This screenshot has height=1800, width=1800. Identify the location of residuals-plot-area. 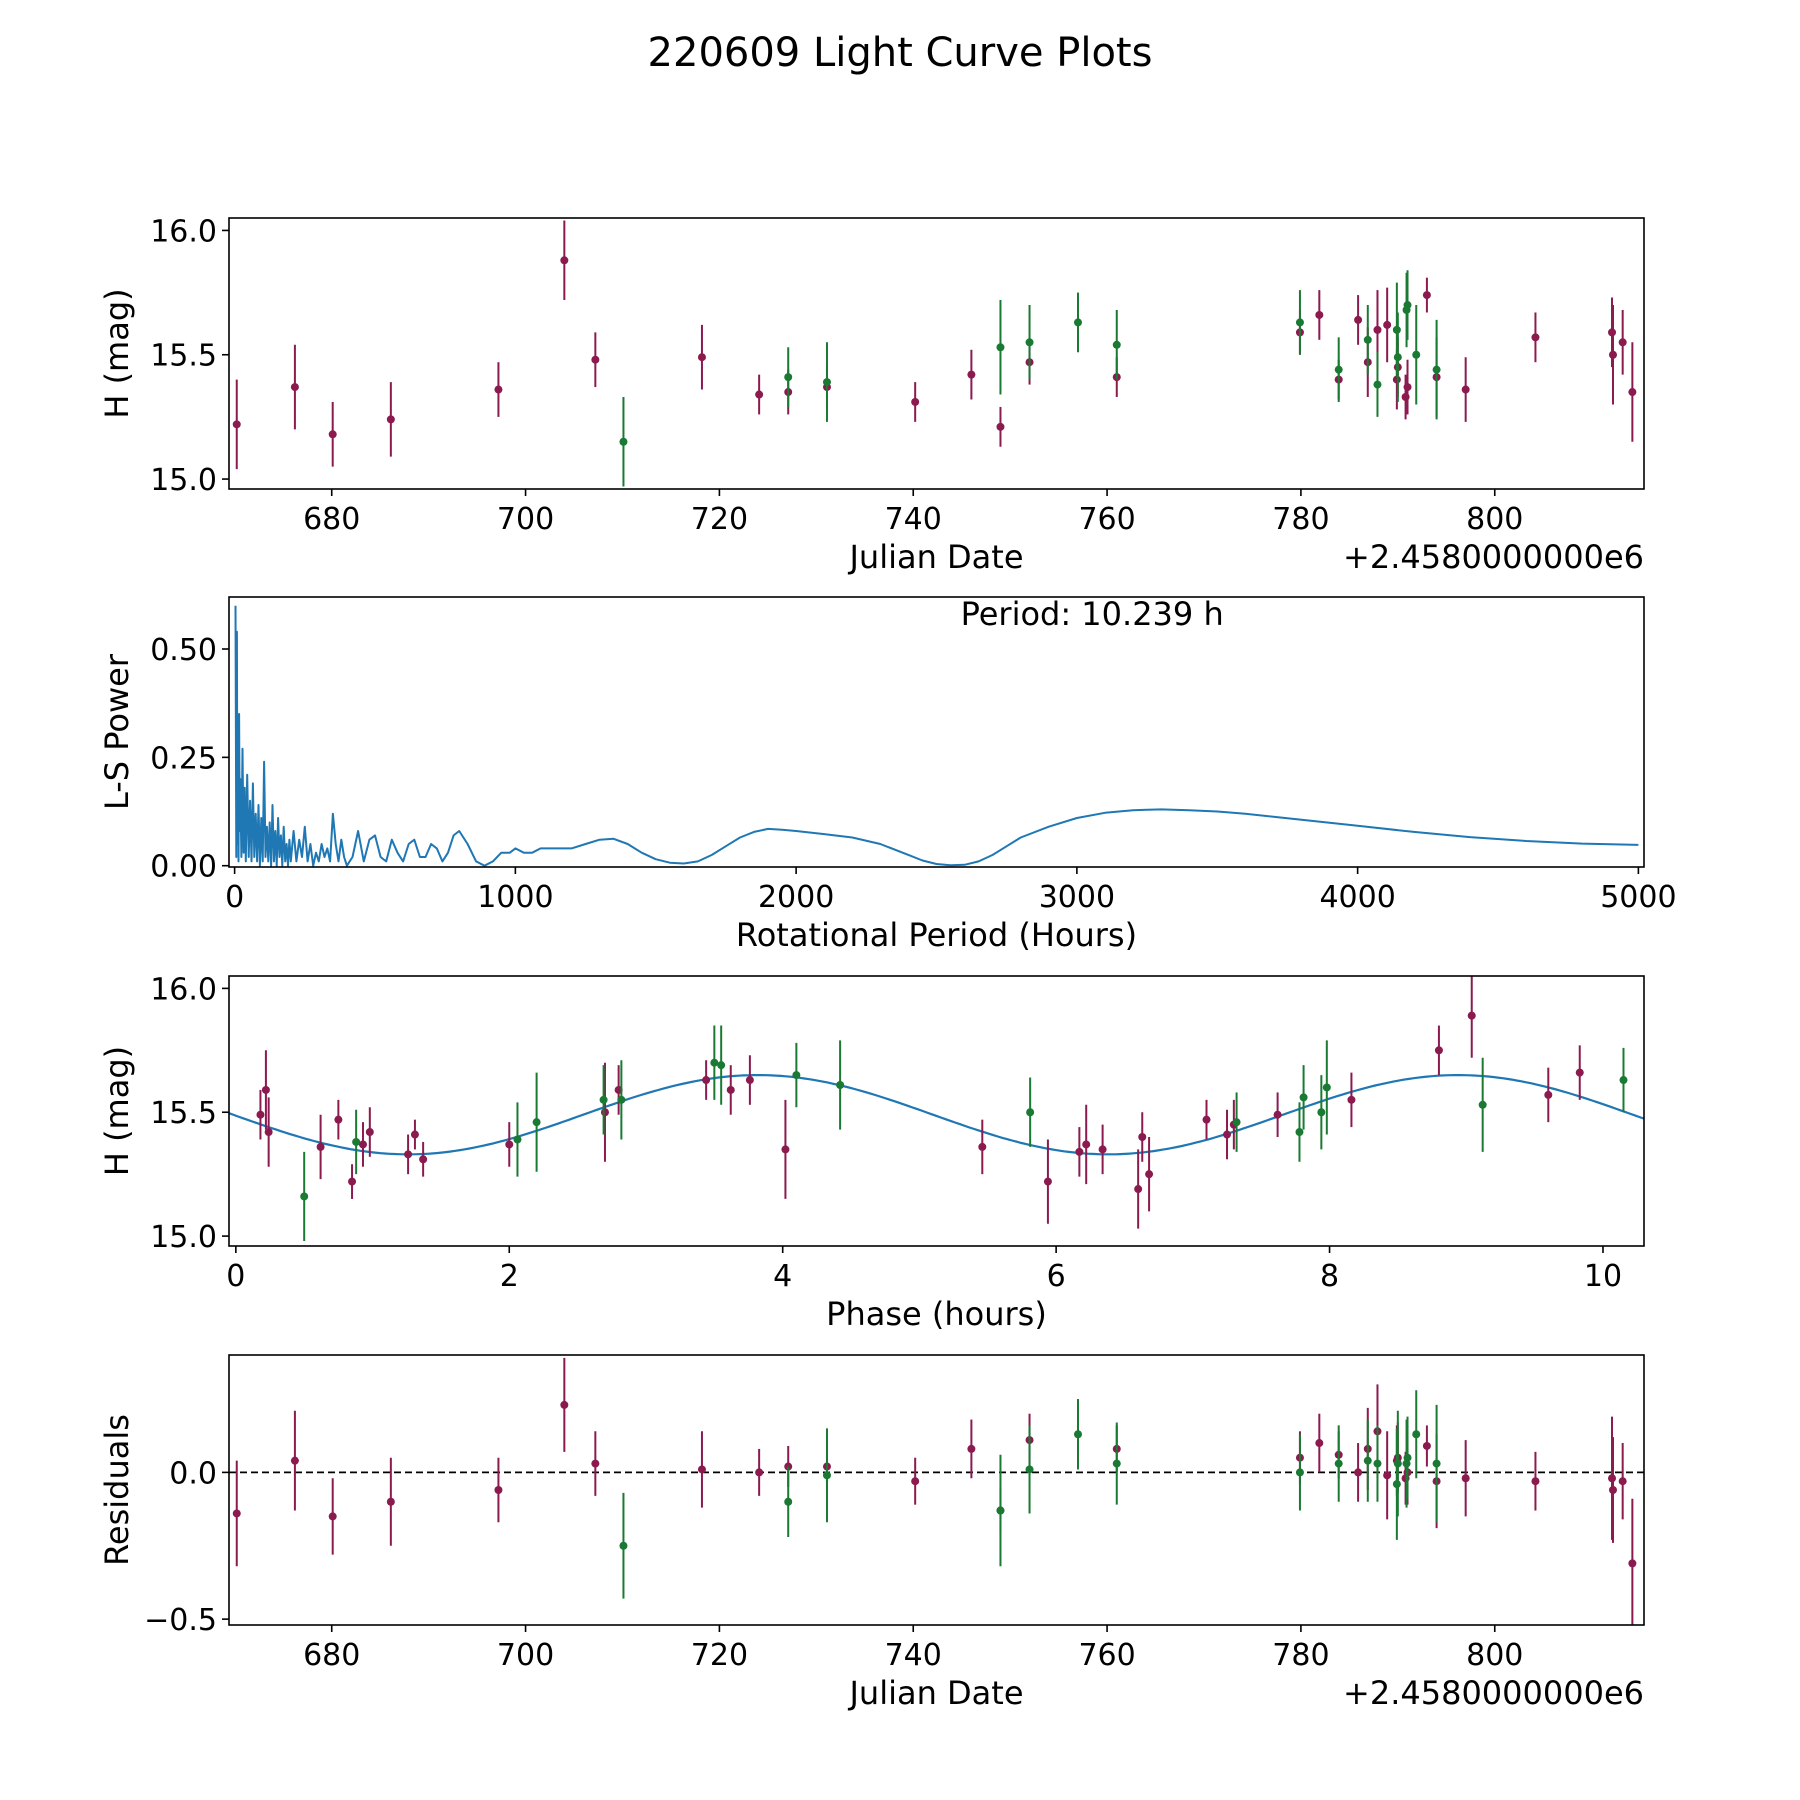
(936, 1491).